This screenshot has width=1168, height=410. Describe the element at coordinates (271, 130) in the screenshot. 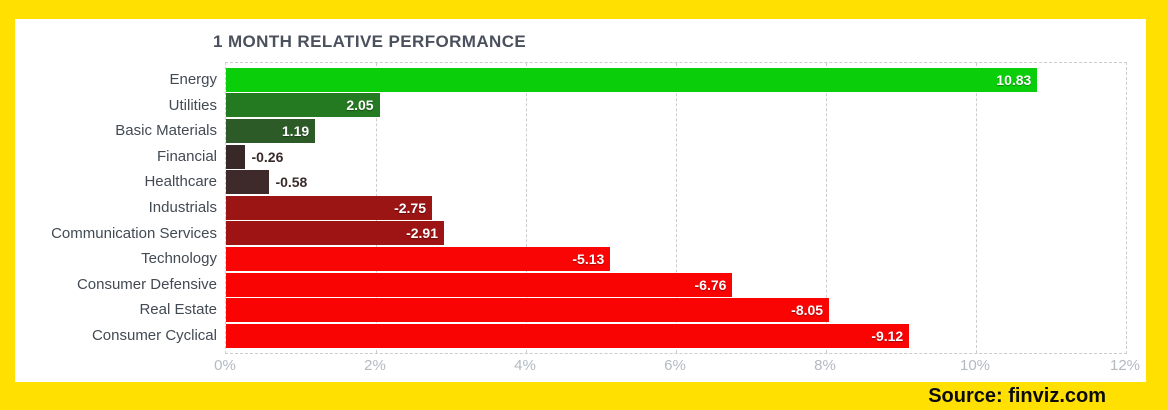

I see `performance-bar: 1.19` at that location.